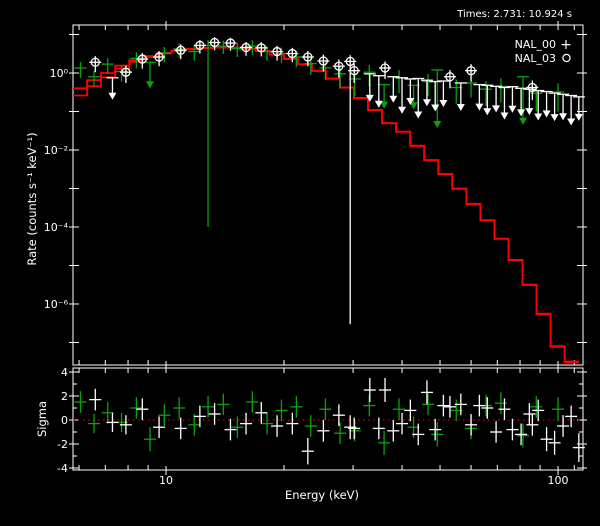  Describe the element at coordinates (64, 372) in the screenshot. I see `sigma-tick-label: 4` at that location.